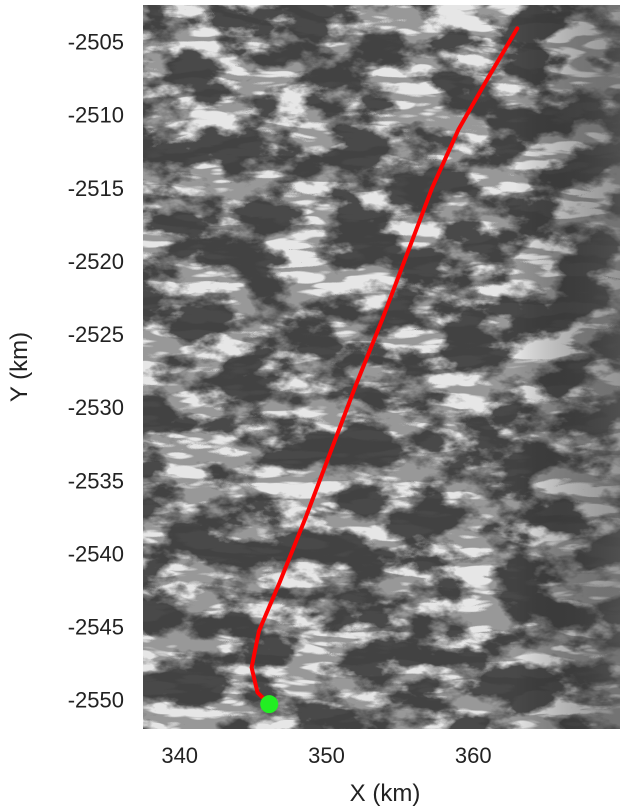 The image size is (620, 812). Describe the element at coordinates (179, 755) in the screenshot. I see `x-tick-label: 340` at that location.